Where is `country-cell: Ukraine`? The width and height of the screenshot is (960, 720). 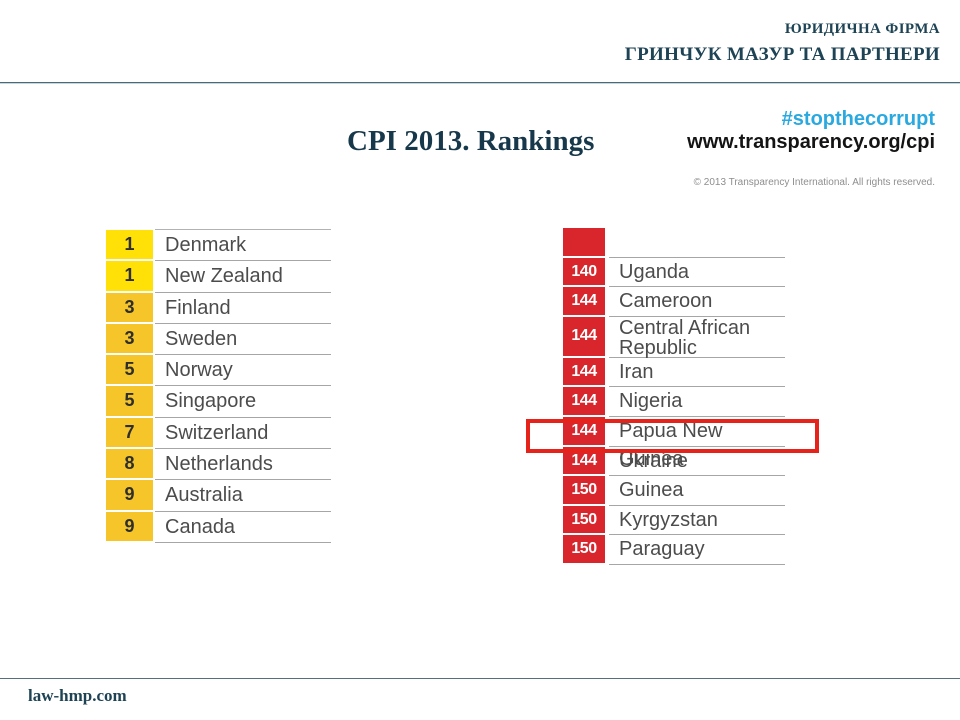
country-cell: Ukraine is located at coordinates (697, 462).